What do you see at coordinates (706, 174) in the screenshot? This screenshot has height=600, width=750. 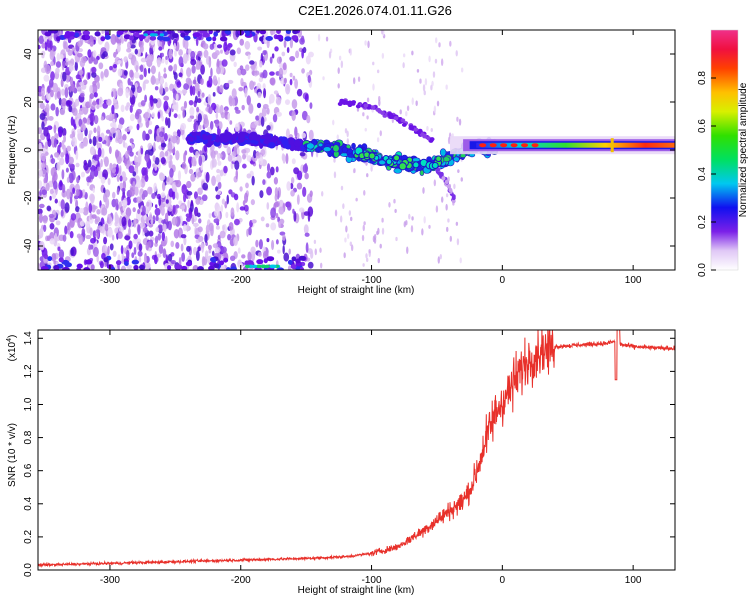 I see `colorbar-axes: 0.0 0.2 0.4 0.6 0.8` at bounding box center [706, 174].